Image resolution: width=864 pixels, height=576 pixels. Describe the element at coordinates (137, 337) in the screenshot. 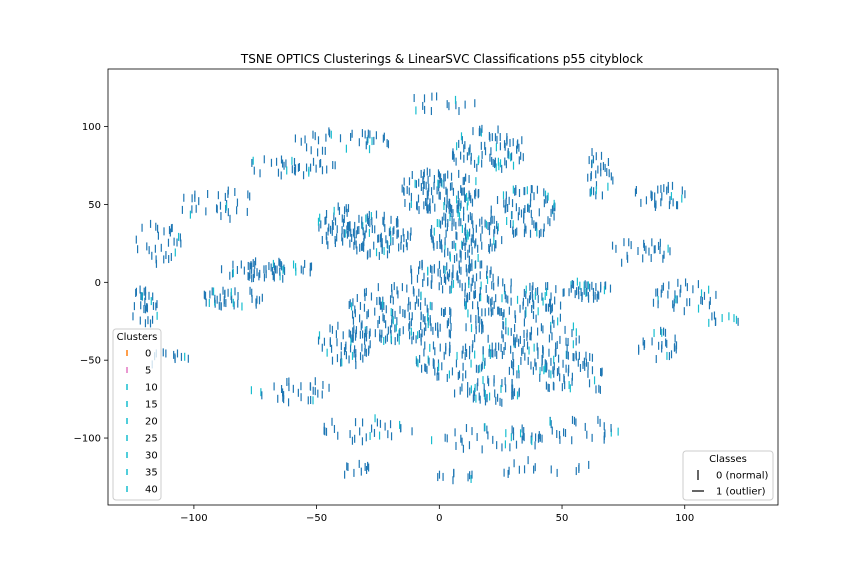

I see `cluster-legend-title: Clusters` at that location.